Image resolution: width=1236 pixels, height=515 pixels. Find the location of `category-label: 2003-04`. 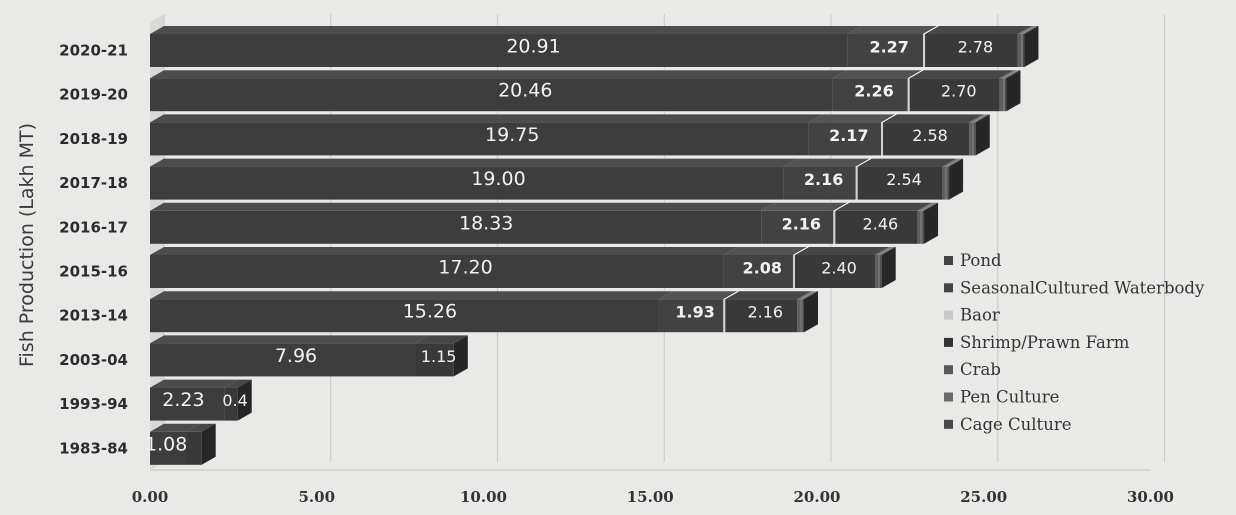

category-label: 2003-04 is located at coordinates (93, 360).